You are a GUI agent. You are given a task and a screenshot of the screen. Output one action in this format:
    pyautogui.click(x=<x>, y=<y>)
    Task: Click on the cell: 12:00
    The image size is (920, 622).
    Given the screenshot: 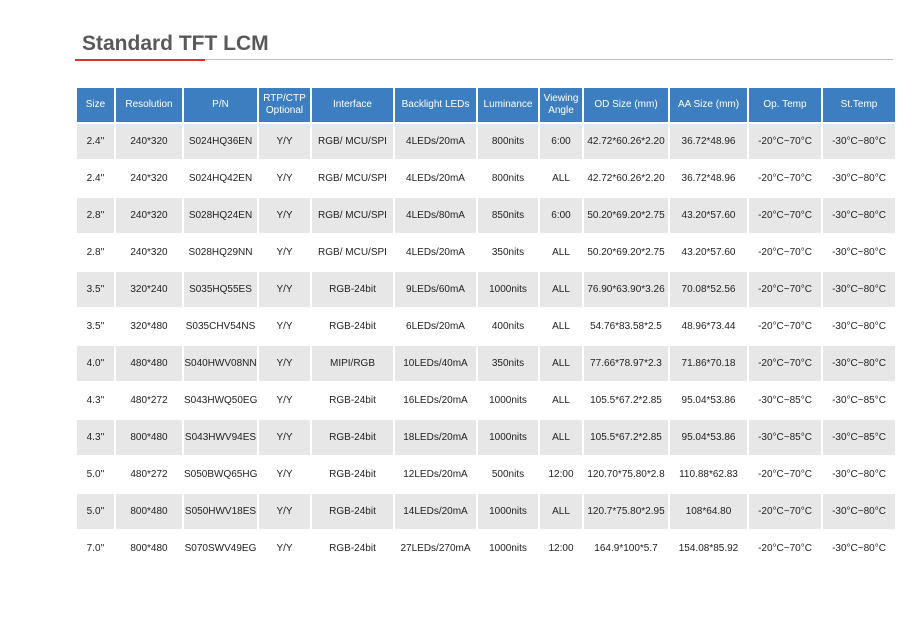 What is the action you would take?
    pyautogui.click(x=561, y=548)
    